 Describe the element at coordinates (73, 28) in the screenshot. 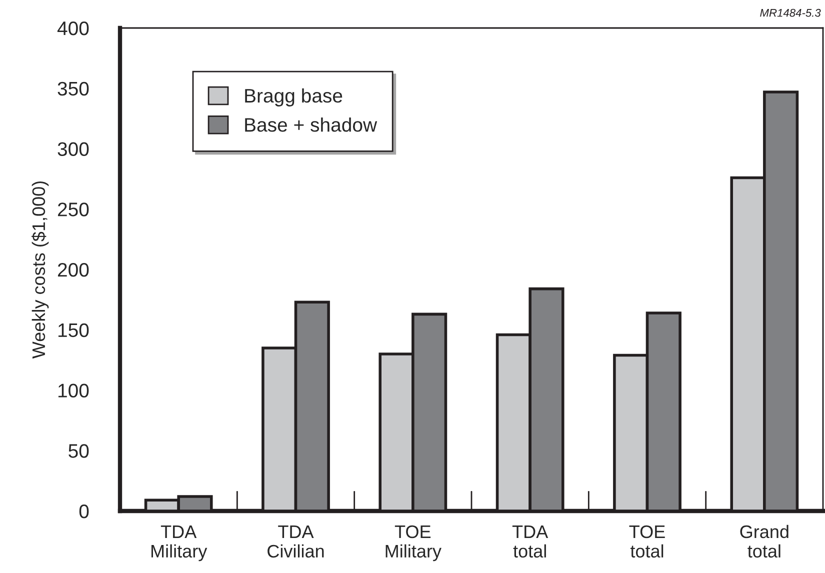

I see `y-tick-label: 400` at that location.